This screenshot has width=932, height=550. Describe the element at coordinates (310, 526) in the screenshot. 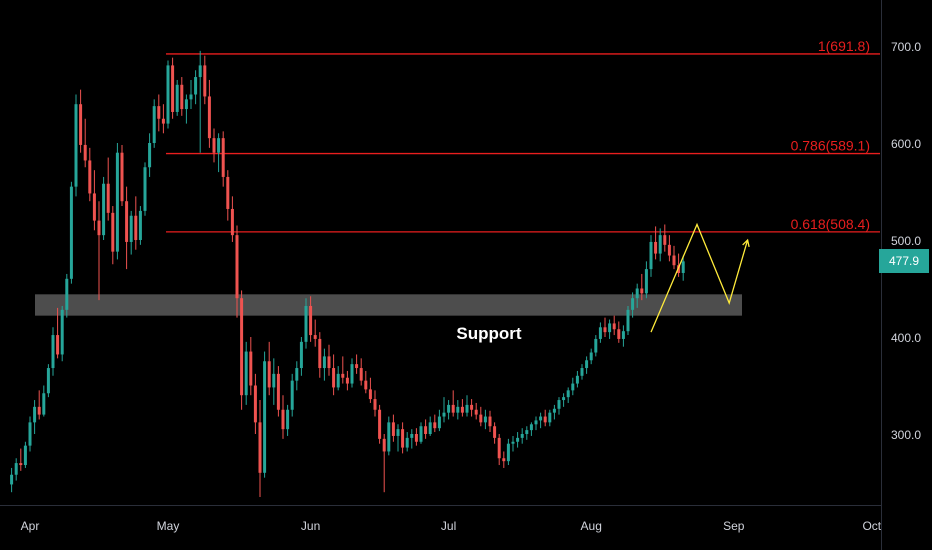

I see `x-tick-label: Jun` at that location.